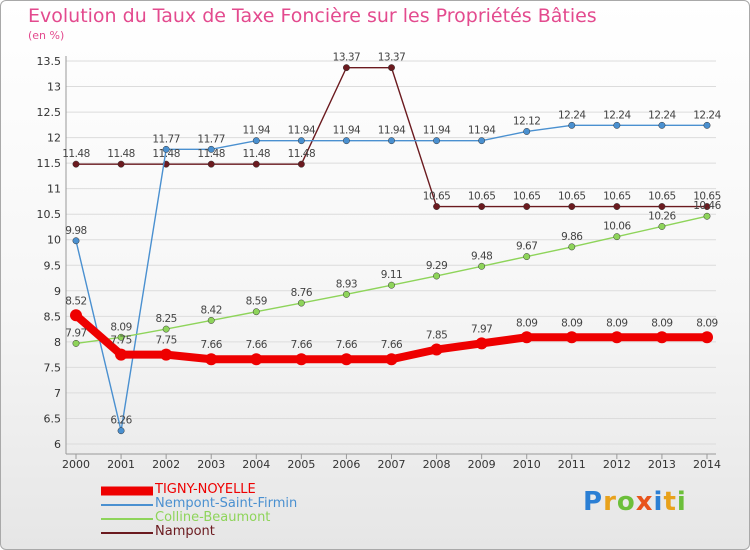 The width and height of the screenshot is (750, 550). I want to click on y-tick-label: 6.5, so click(53, 418).